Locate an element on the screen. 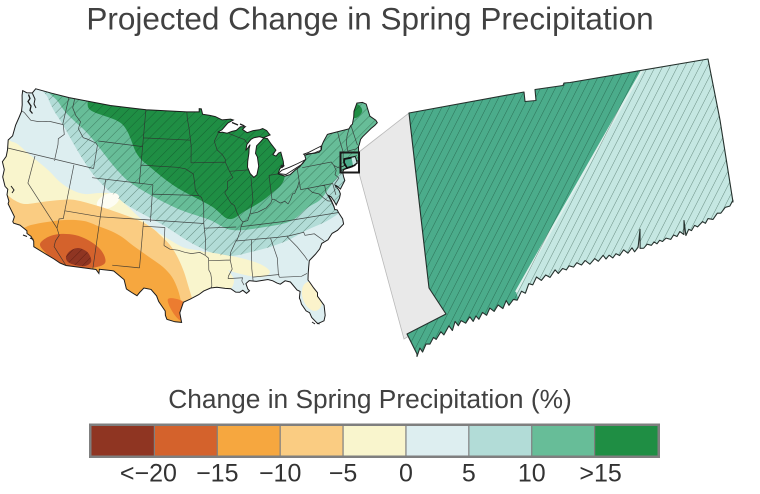 This screenshot has width=760, height=494. svg-text: −10 is located at coordinates (280, 474).